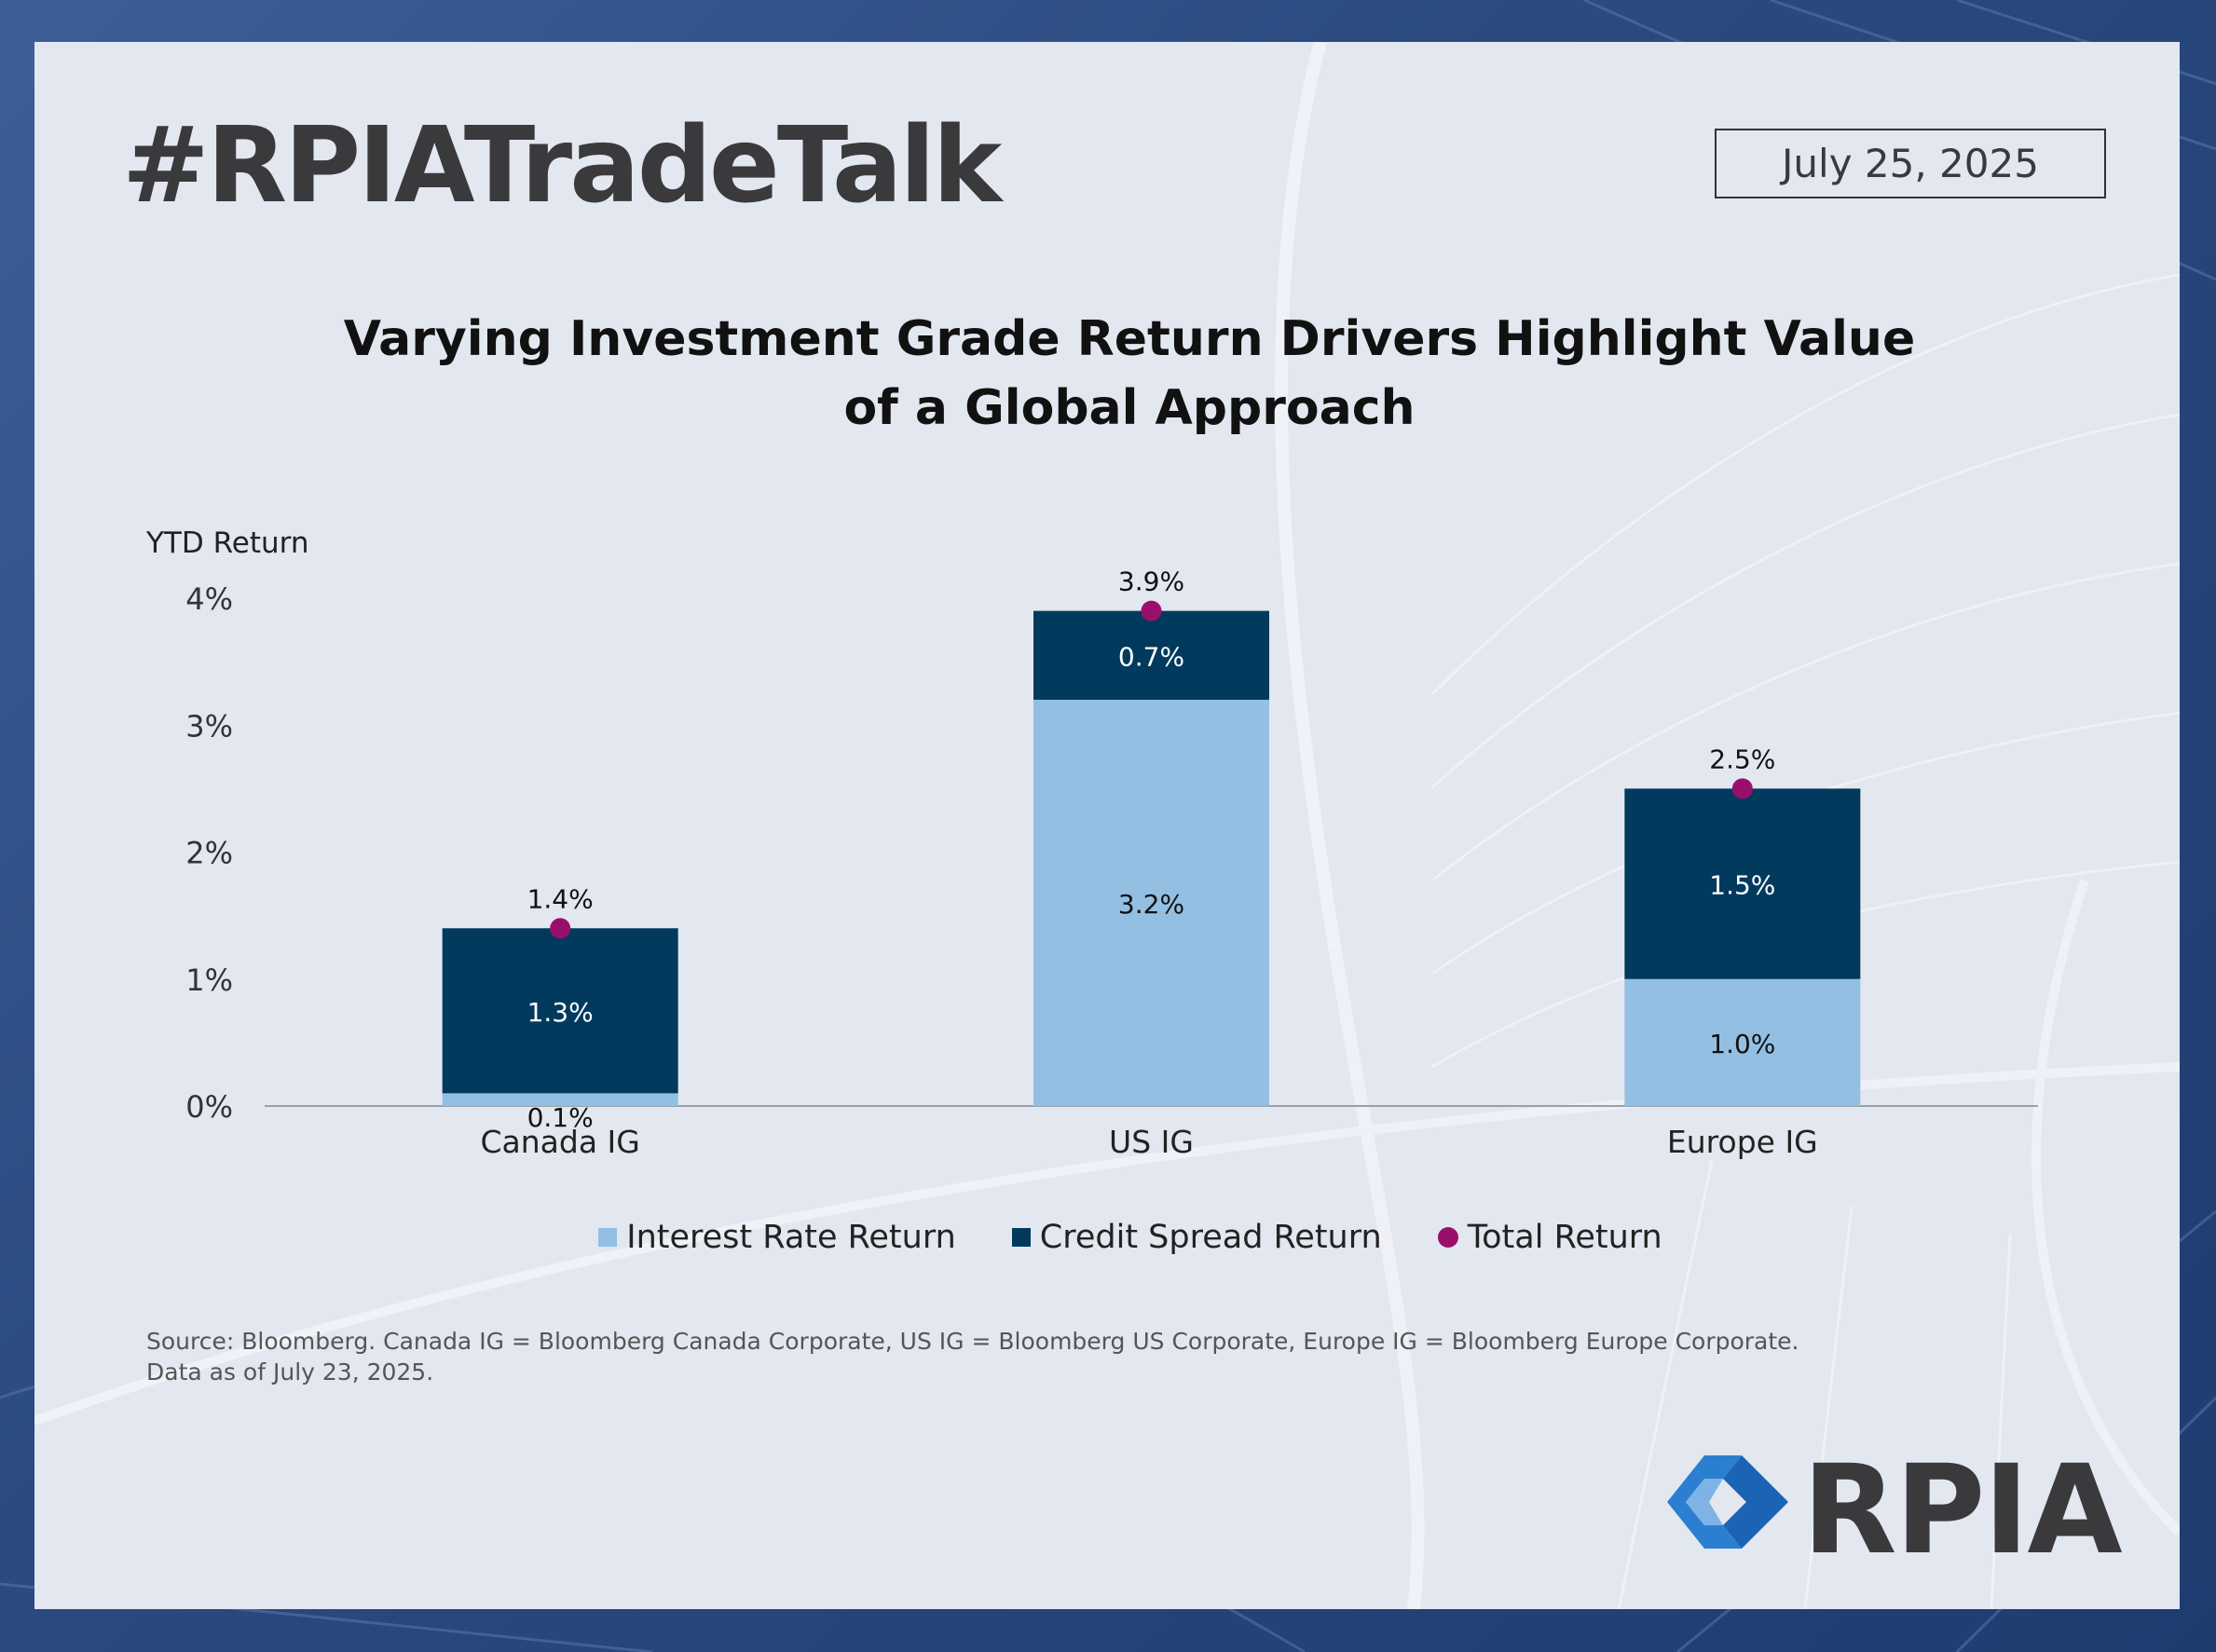  What do you see at coordinates (209, 599) in the screenshot?
I see `y-tick-label: 4%` at bounding box center [209, 599].